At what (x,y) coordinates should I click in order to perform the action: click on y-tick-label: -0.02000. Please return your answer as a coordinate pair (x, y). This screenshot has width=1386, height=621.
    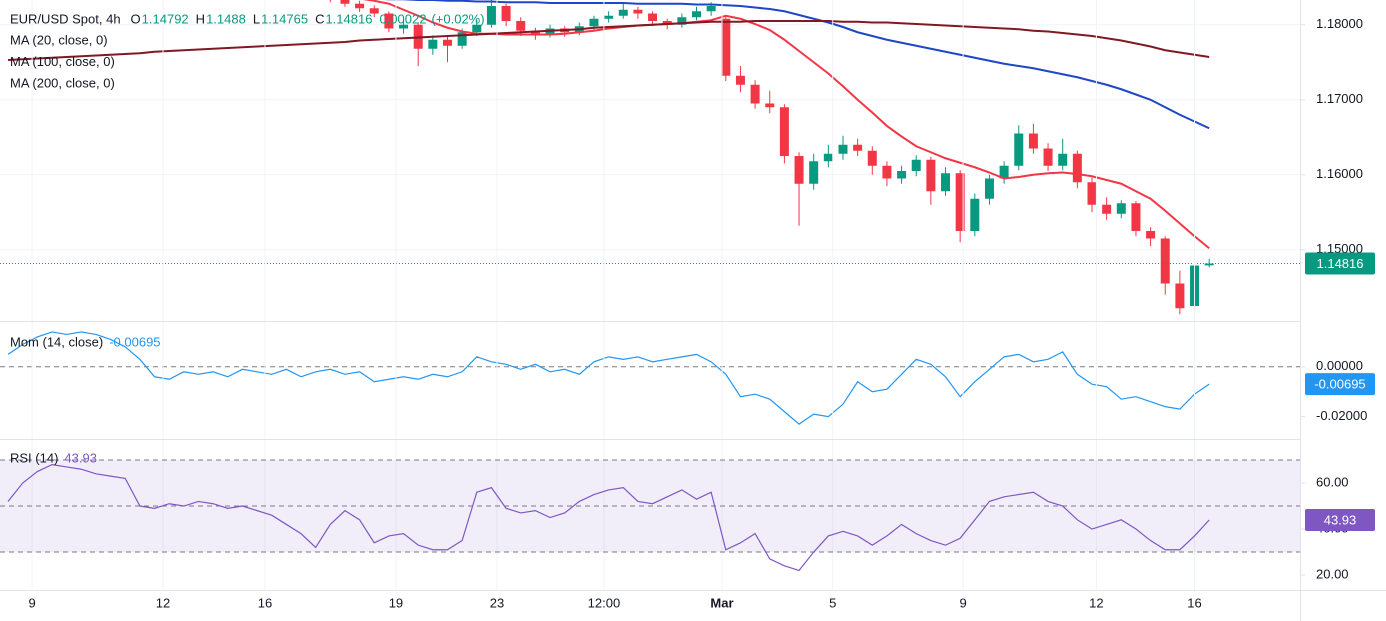
    Looking at the image, I should click on (1341, 415).